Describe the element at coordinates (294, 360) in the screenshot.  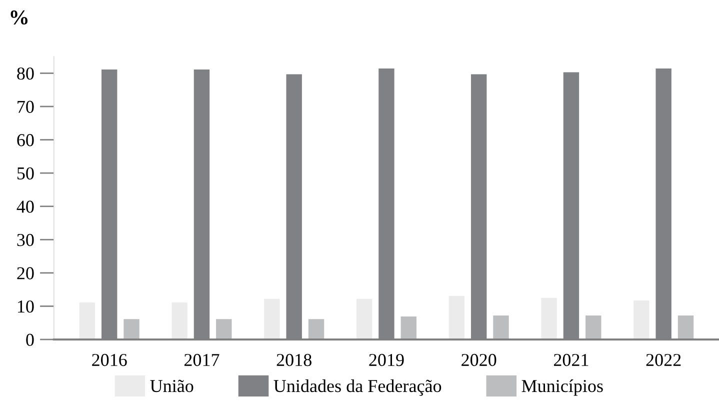
I see `x-tick-label: 2018` at that location.